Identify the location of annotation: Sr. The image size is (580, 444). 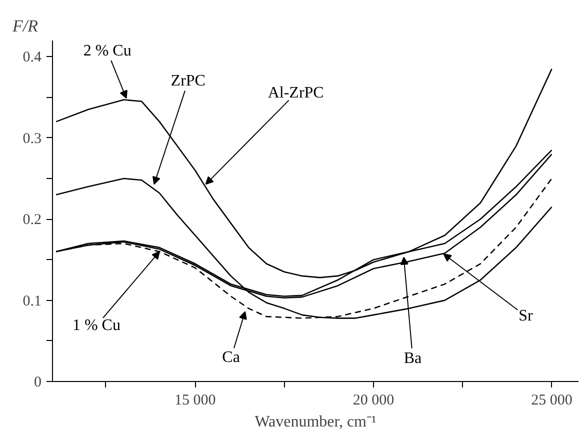
(526, 316).